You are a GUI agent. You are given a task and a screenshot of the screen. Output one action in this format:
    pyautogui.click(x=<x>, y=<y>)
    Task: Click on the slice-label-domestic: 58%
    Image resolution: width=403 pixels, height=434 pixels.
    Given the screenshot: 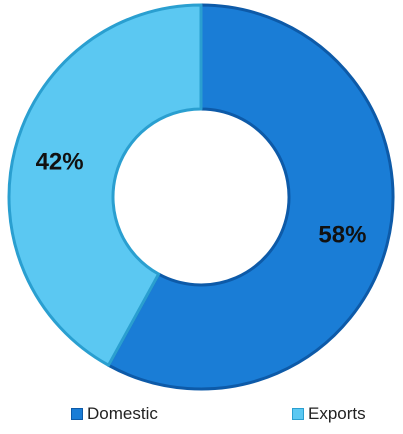 What is the action you would take?
    pyautogui.click(x=342, y=234)
    